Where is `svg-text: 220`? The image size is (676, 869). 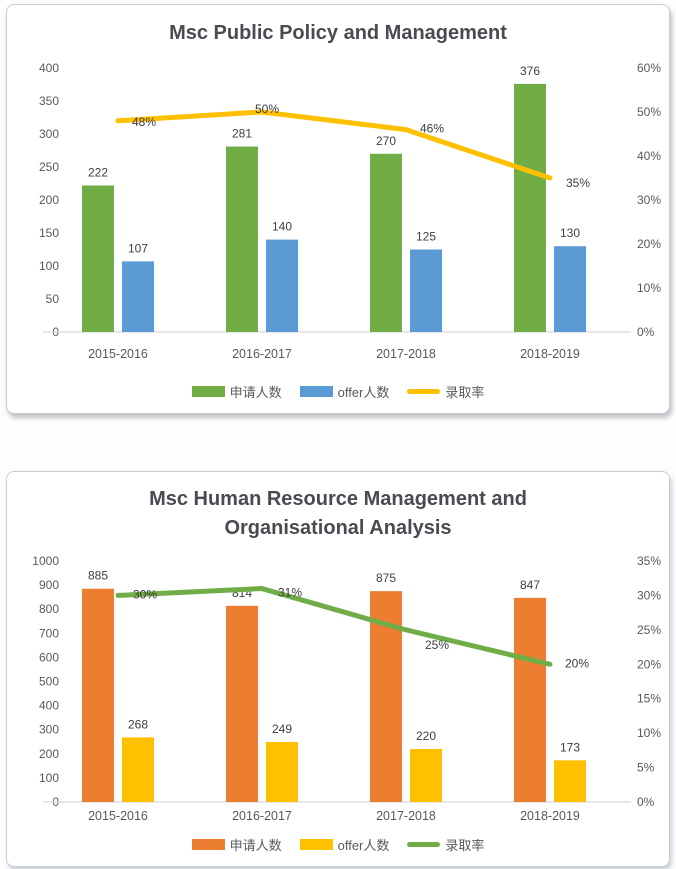
svg-text: 220 is located at coordinates (426, 736).